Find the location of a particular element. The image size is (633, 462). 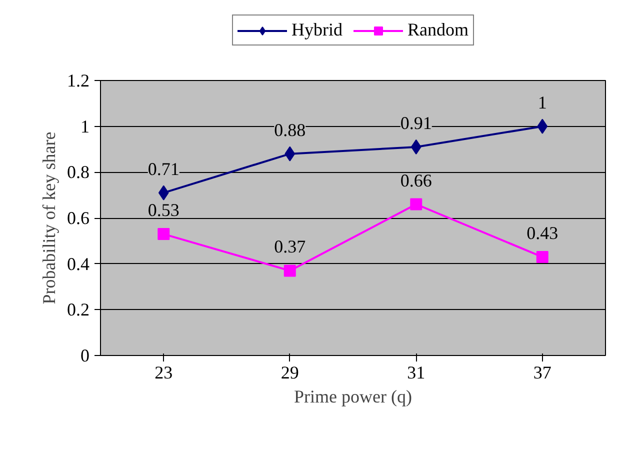

data-label: 0.91 is located at coordinates (416, 122).